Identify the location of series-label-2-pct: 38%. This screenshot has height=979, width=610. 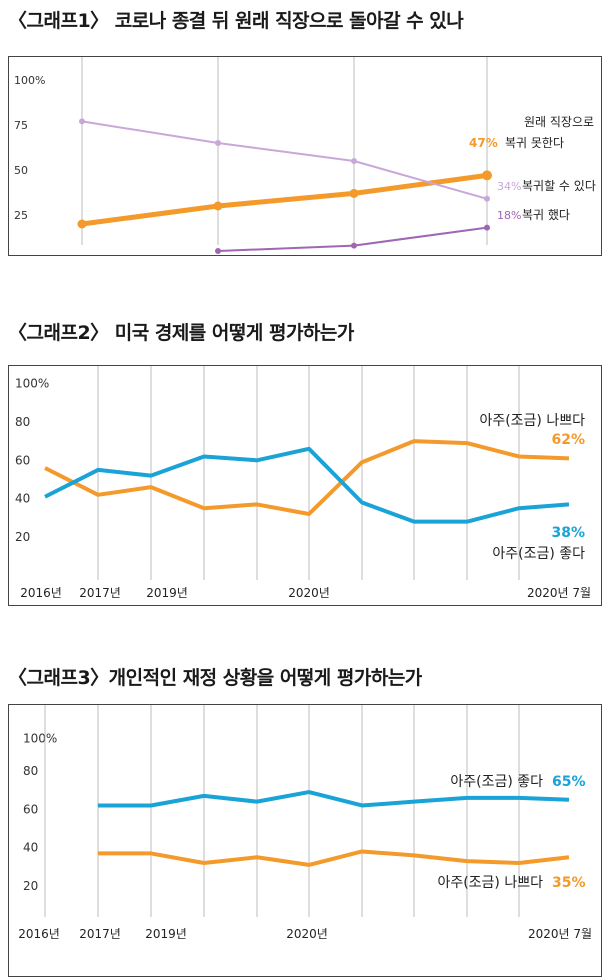
(568, 533).